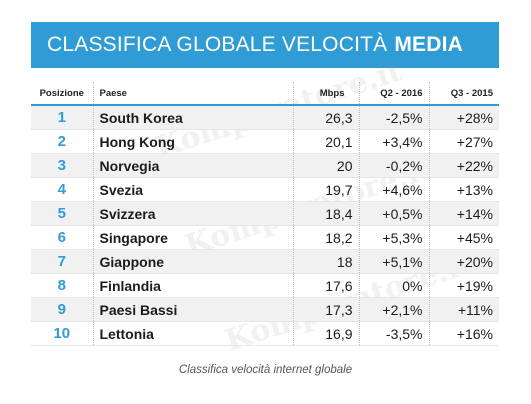  I want to click on cell-position: 1, so click(62, 117).